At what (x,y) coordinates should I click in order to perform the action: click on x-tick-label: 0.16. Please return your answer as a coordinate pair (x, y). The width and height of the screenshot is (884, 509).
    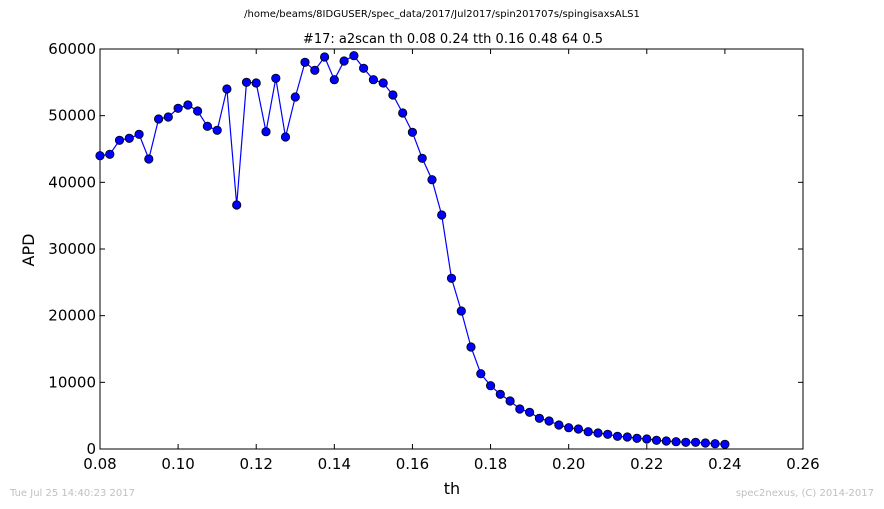
    Looking at the image, I should click on (412, 464).